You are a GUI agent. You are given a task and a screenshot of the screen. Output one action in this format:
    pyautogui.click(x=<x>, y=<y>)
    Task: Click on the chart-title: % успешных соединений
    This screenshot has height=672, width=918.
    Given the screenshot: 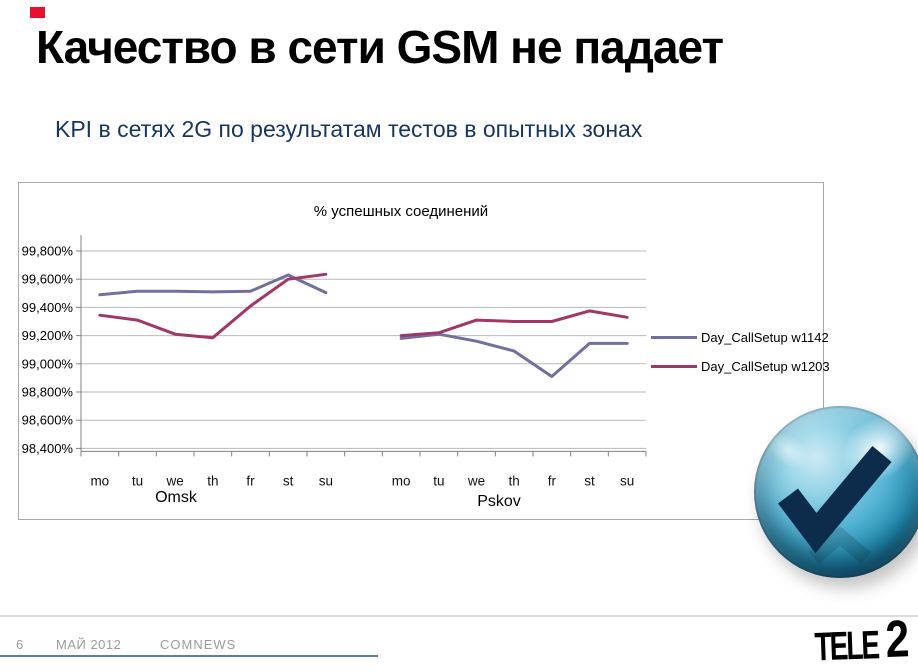 What is the action you would take?
    pyautogui.click(x=401, y=211)
    